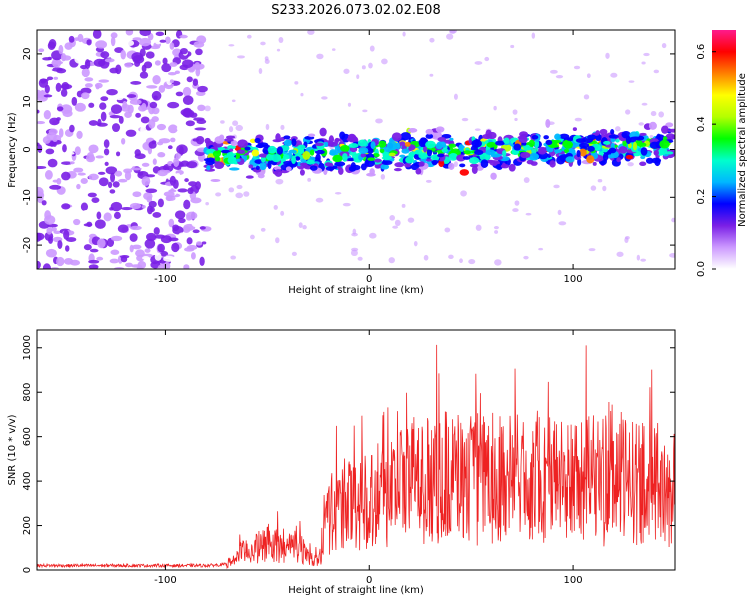 This screenshot has width=750, height=600. What do you see at coordinates (27, 481) in the screenshot?
I see `y-tick-label: 400` at bounding box center [27, 481].